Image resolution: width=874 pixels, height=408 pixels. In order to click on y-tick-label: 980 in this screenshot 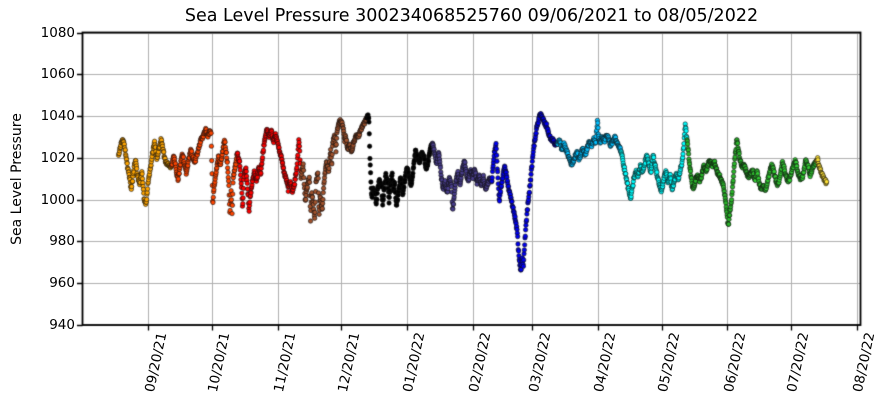, I will do `click(62, 241)`.